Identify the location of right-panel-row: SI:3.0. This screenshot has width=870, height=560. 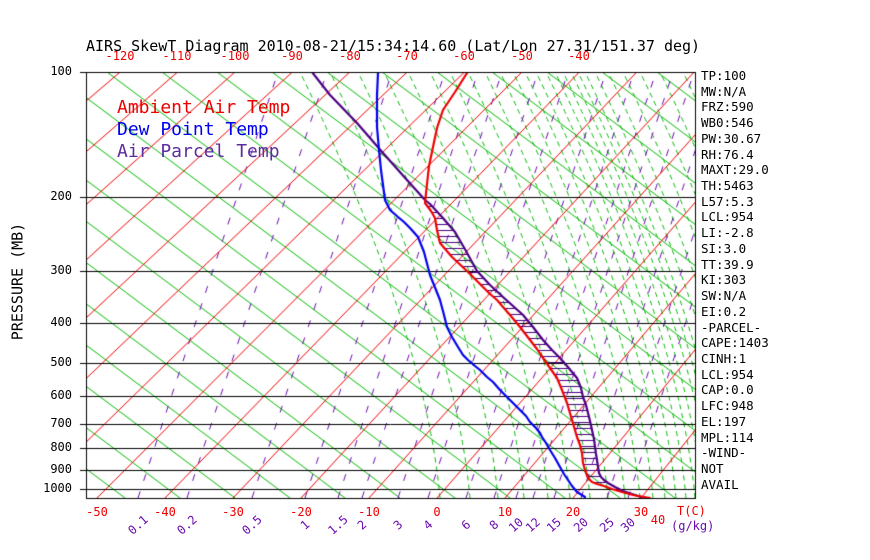
(724, 248).